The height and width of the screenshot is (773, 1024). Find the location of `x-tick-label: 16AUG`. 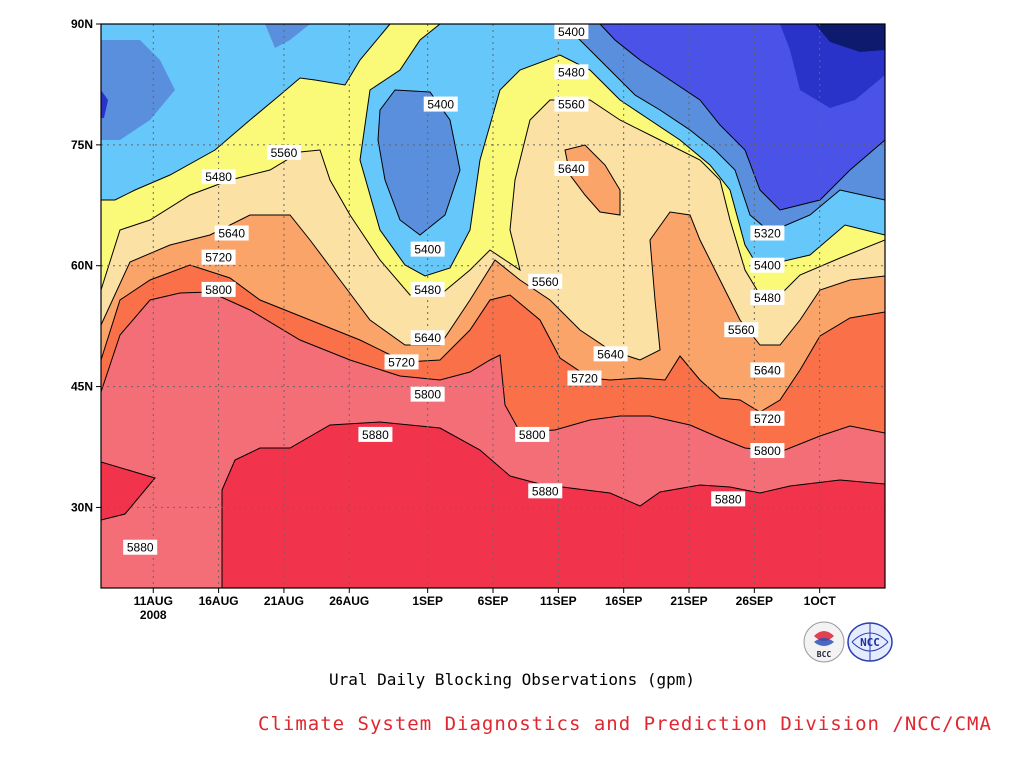

x-tick-label: 16AUG is located at coordinates (219, 601).